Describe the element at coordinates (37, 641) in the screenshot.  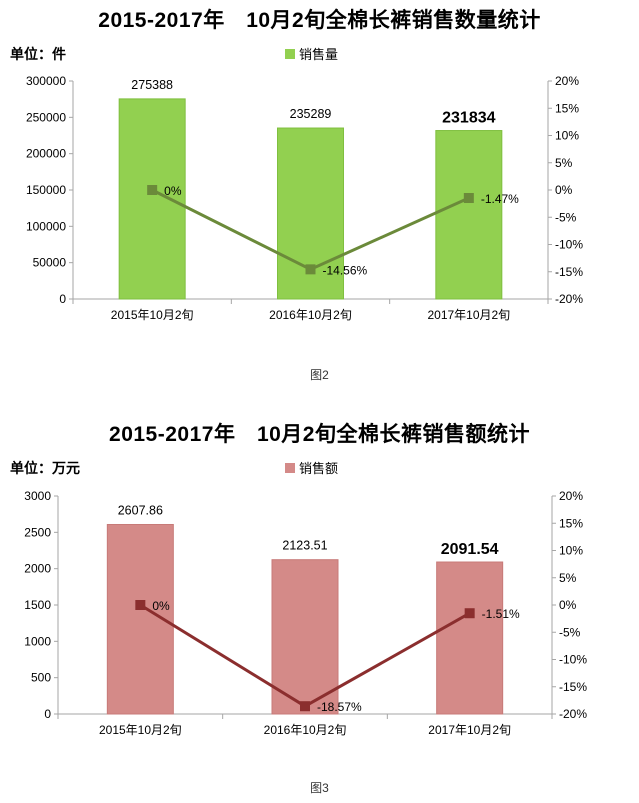
I see `y-tick-label: 1000` at that location.